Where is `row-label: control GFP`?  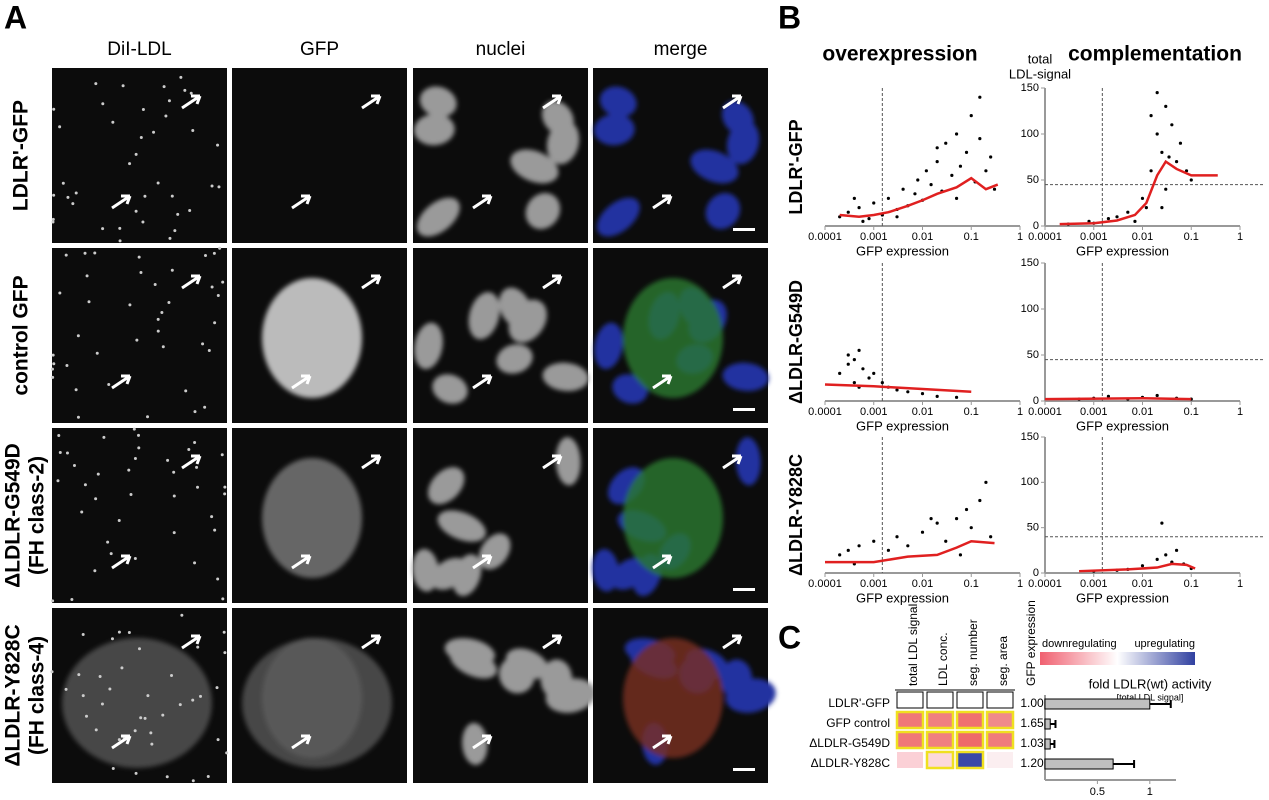
row-label: control GFP is located at coordinates (21, 335).